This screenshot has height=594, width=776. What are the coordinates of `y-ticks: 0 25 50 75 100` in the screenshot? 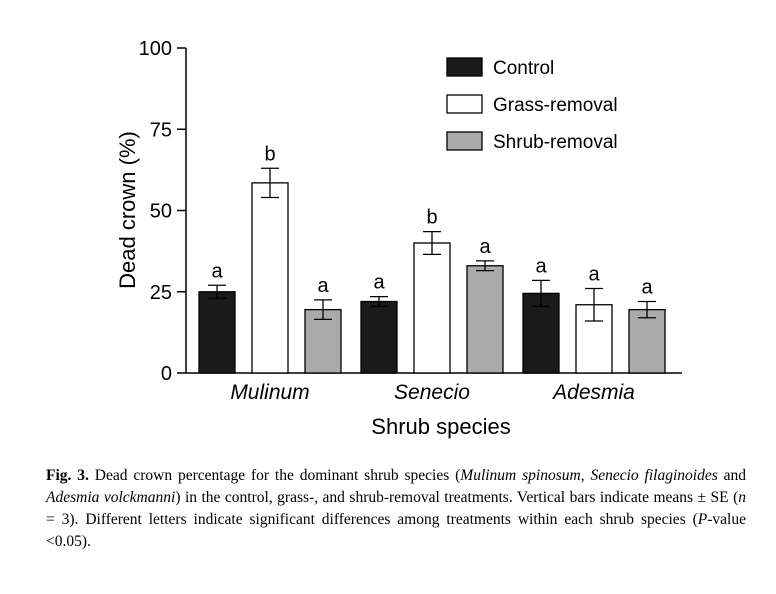 It's located at (162, 211).